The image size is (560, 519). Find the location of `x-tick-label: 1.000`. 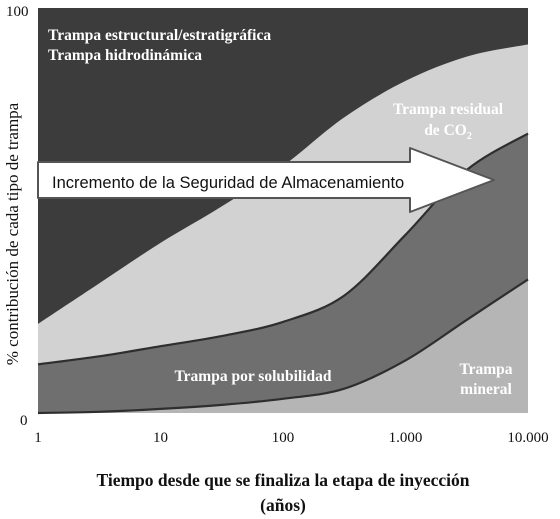

x-tick-label: 1.000 is located at coordinates (406, 438).